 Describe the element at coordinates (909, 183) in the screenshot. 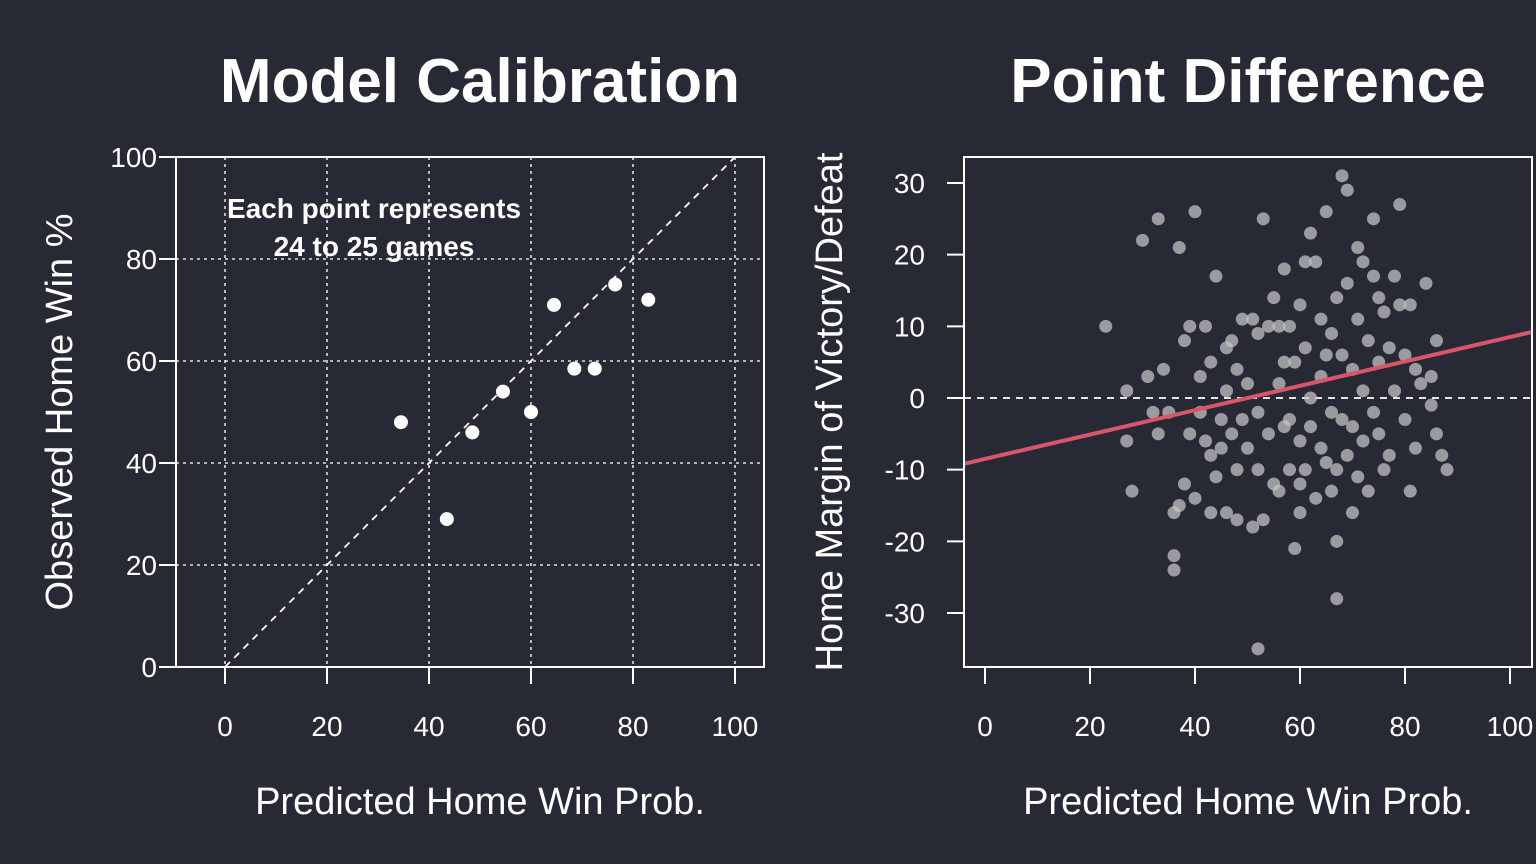

I see `y-tick-label: 30` at that location.